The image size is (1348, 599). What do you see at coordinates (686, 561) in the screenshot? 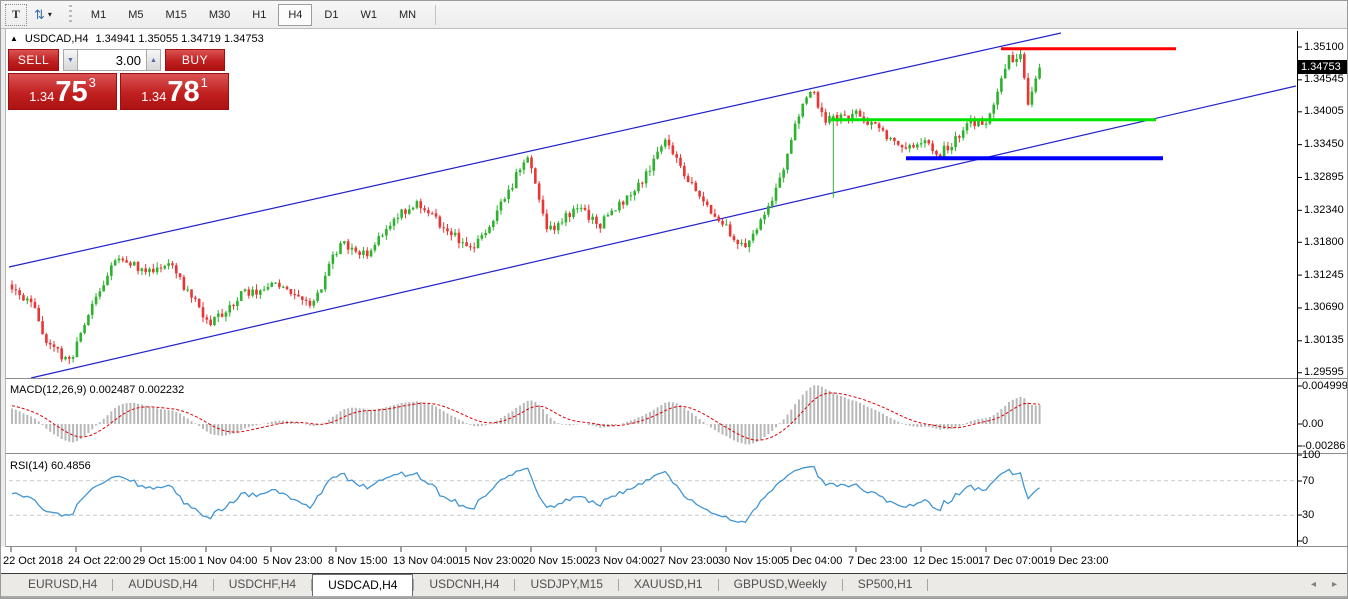
I see `time-axis-label: 27 Nov 23:00` at bounding box center [686, 561].